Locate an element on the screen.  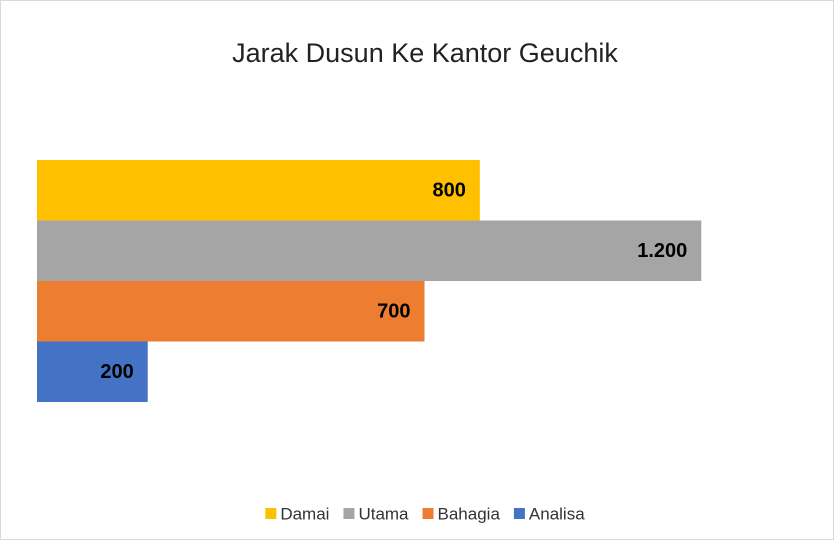
data-label: 200 is located at coordinates (116, 372).